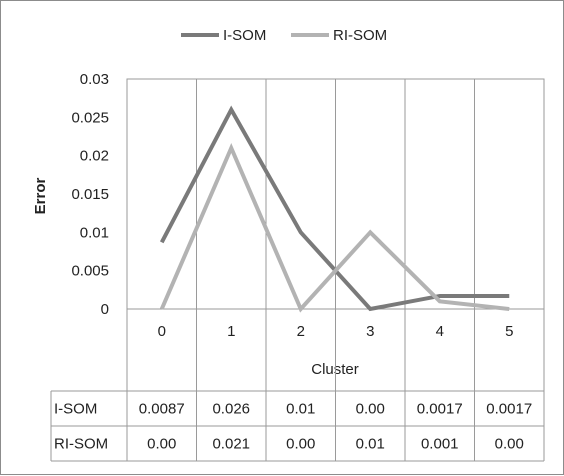  Describe the element at coordinates (360, 35) in the screenshot. I see `legend-label-ri-som: RI-SOM` at that location.